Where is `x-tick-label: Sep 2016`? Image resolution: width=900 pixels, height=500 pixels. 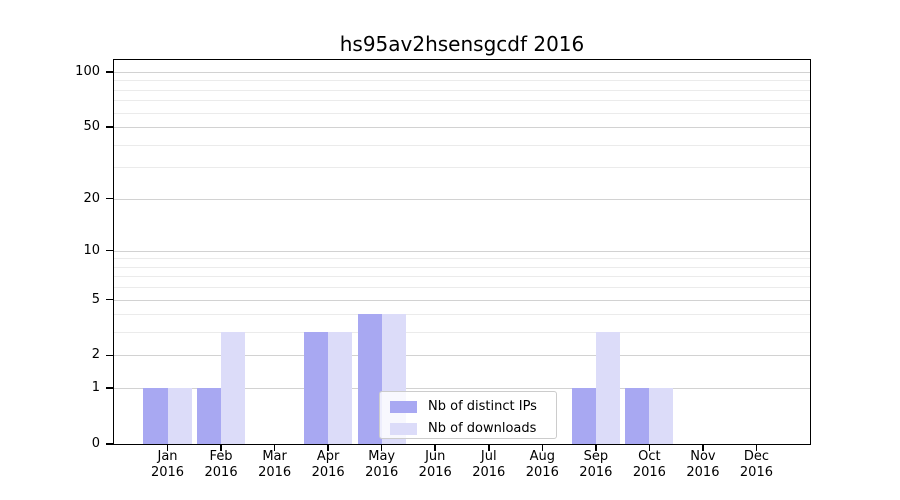 x-tick-label: Sep 2016 is located at coordinates (596, 464).